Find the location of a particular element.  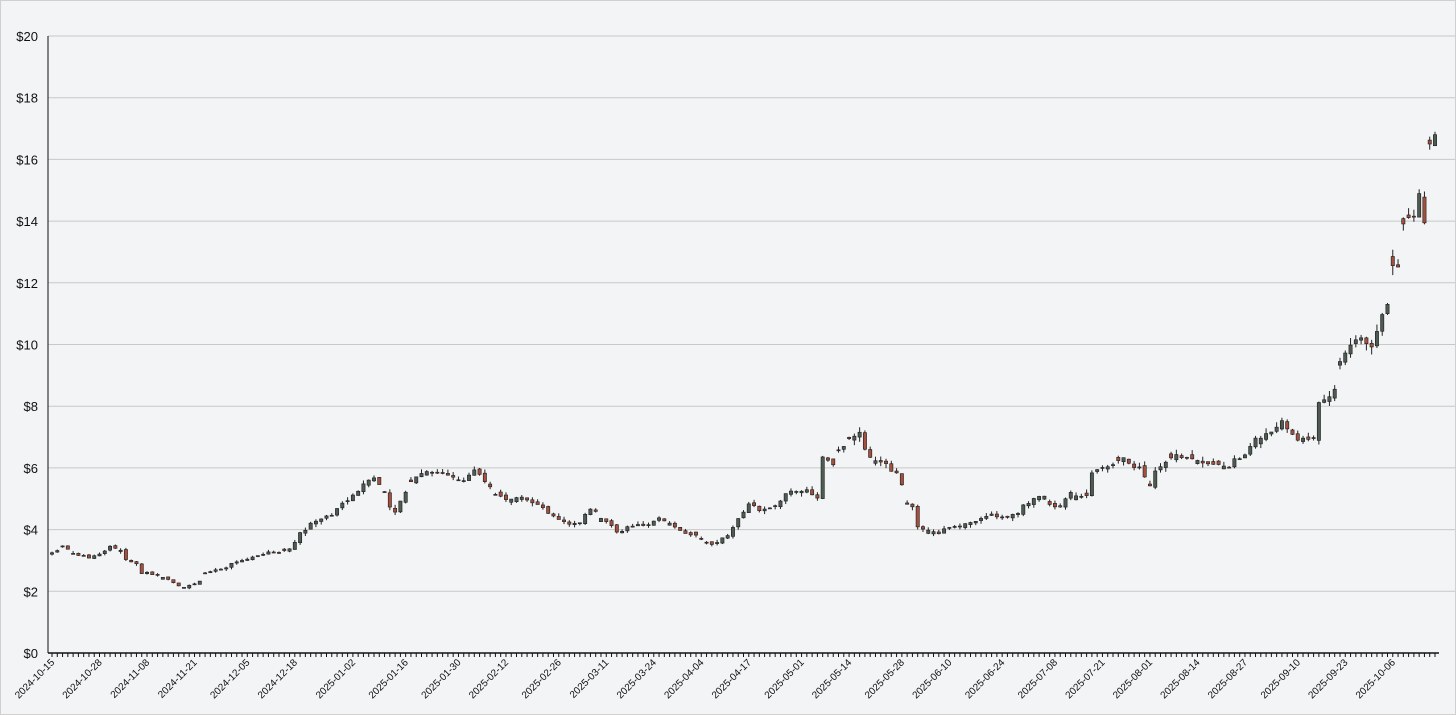

x-tick-label: 2025-10-06 is located at coordinates (1376, 679).